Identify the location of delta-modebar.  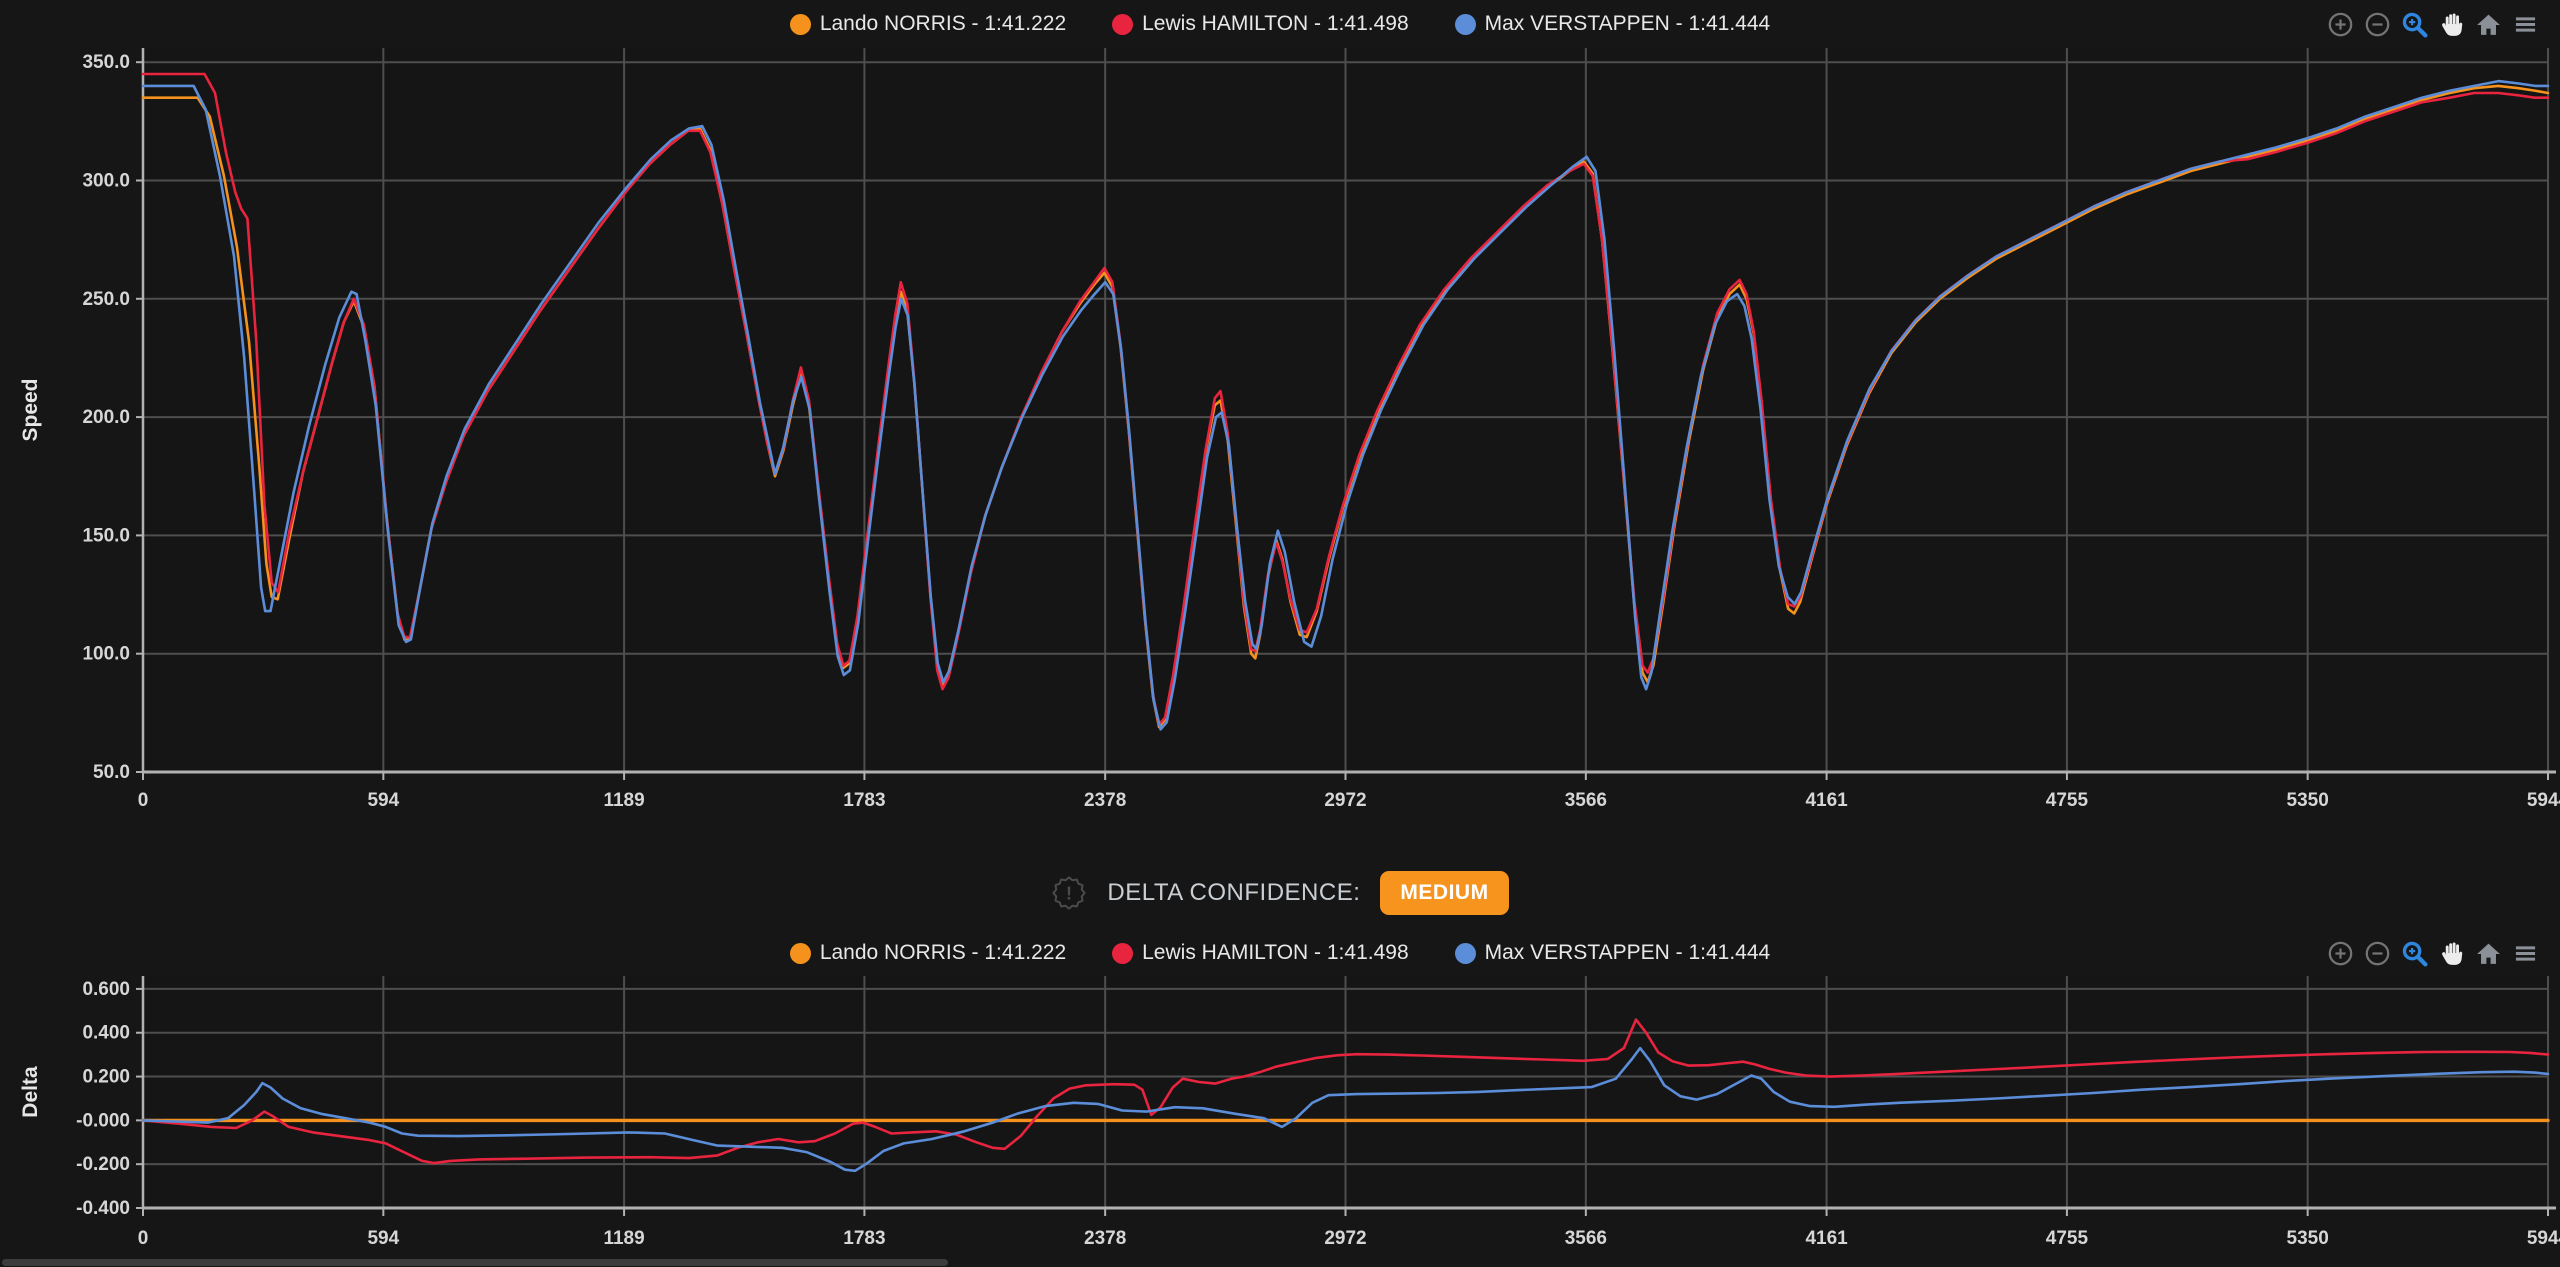
(2433, 953).